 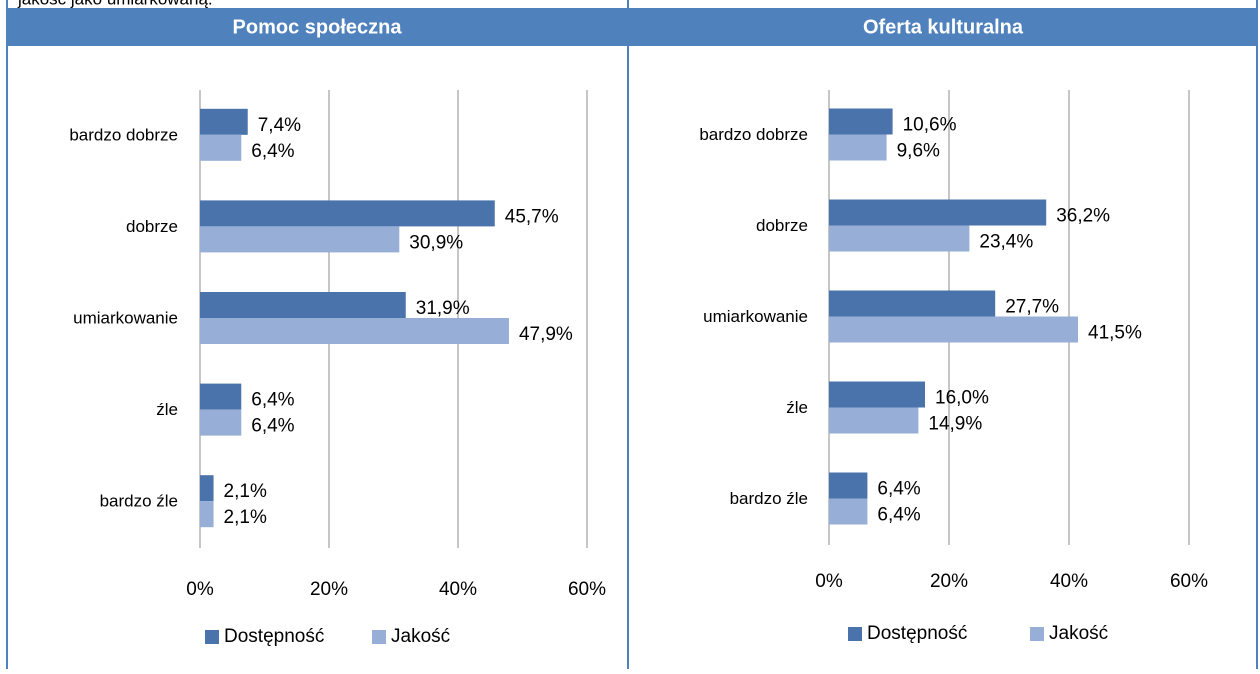 I want to click on data-label: 41,5%, so click(x=1115, y=333).